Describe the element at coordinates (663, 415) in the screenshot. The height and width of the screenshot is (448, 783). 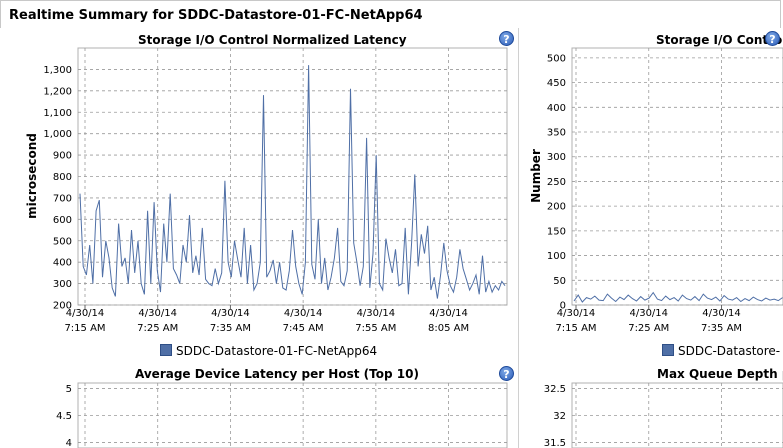
I see `chart-3: 31.5 32 32.5` at that location.